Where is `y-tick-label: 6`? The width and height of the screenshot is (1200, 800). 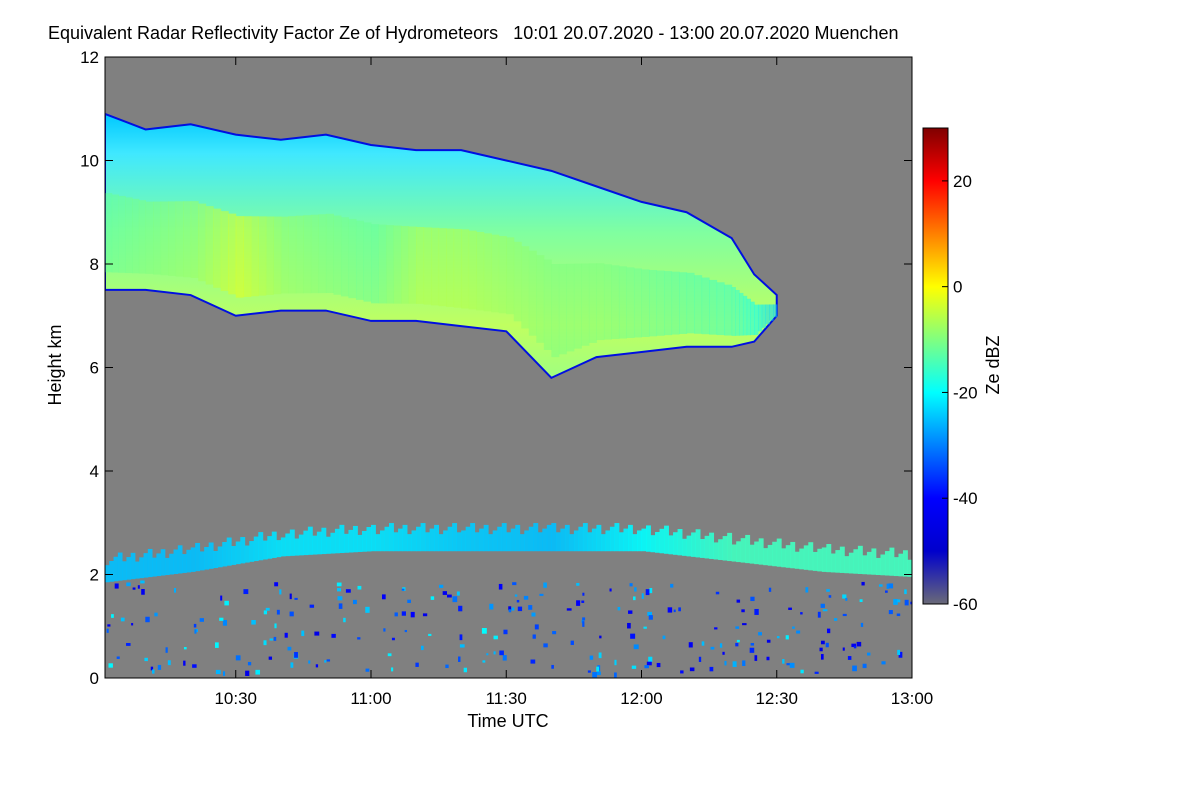
y-tick-label: 6 is located at coordinates (94, 368).